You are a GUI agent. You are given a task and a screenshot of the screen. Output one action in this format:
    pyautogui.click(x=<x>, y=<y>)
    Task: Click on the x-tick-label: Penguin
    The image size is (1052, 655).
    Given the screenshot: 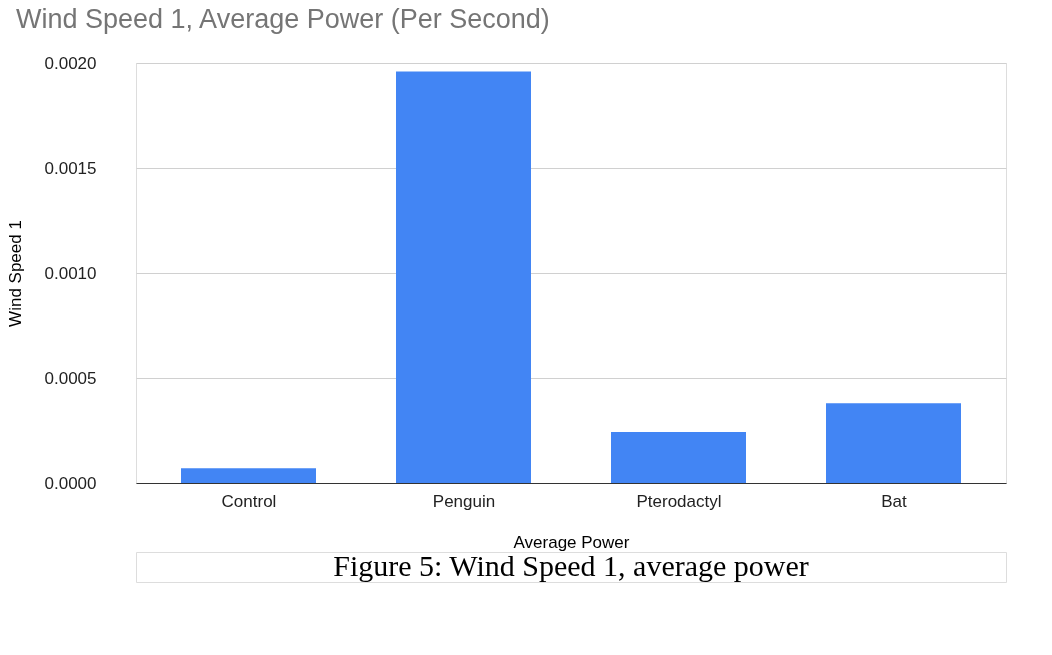 What is the action you would take?
    pyautogui.click(x=464, y=501)
    